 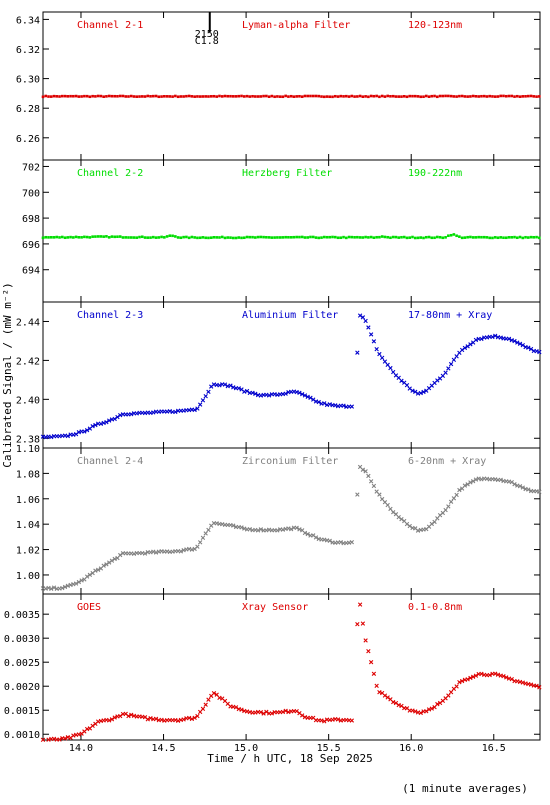 I want to click on channel-label: Channel 2-1, so click(x=110, y=25).